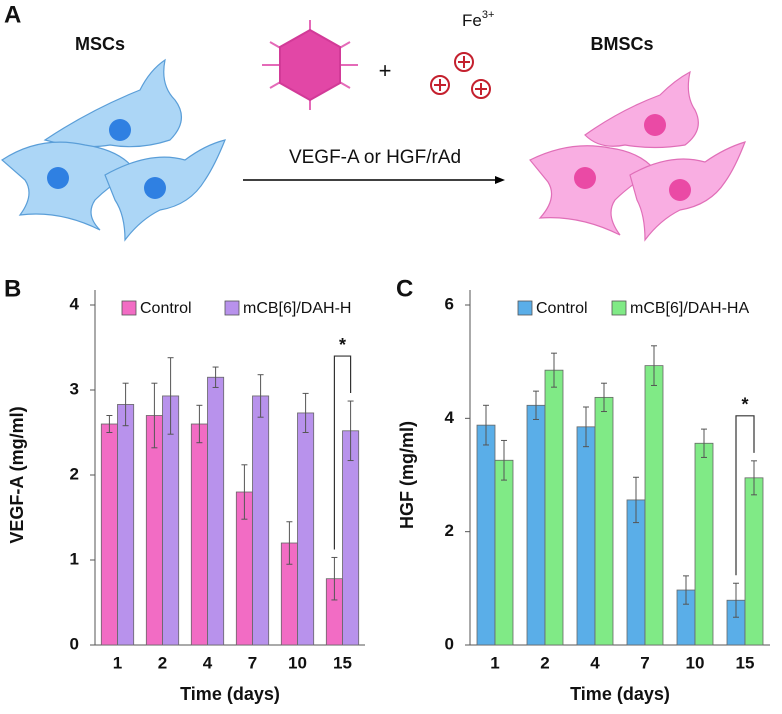 This screenshot has height=714, width=782. Describe the element at coordinates (297, 308) in the screenshot. I see `legend-label: mCB[6]/DAH-H` at that location.